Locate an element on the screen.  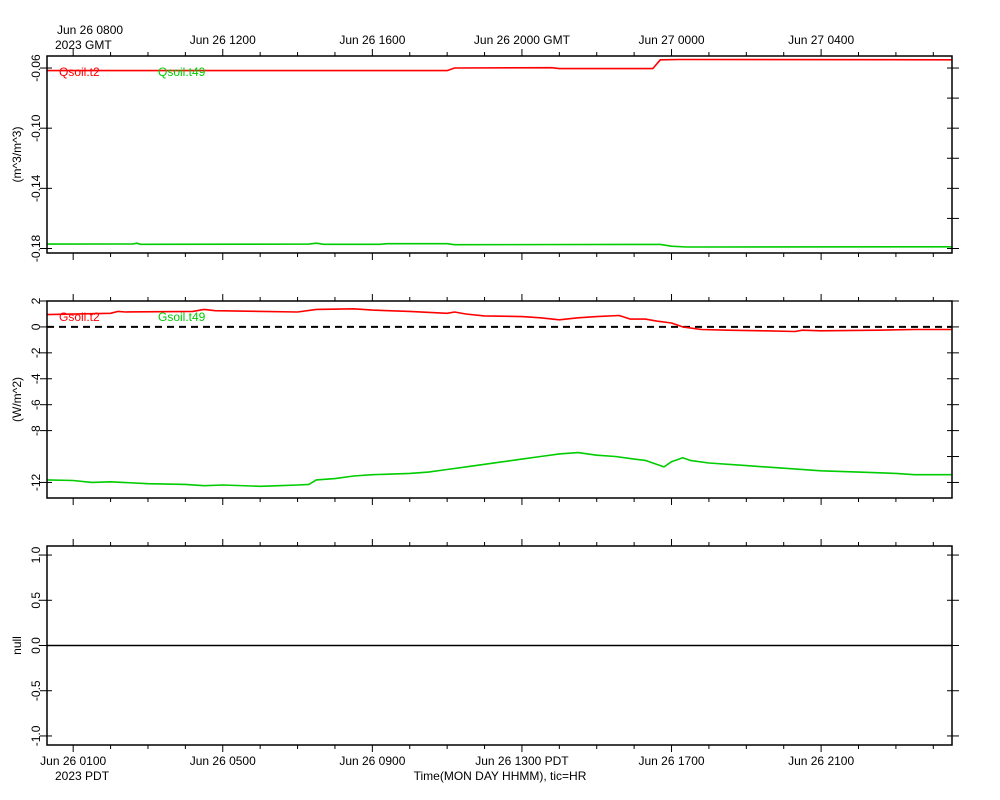
top-axis-first-label: Jun 26 0800 is located at coordinates (90, 30).